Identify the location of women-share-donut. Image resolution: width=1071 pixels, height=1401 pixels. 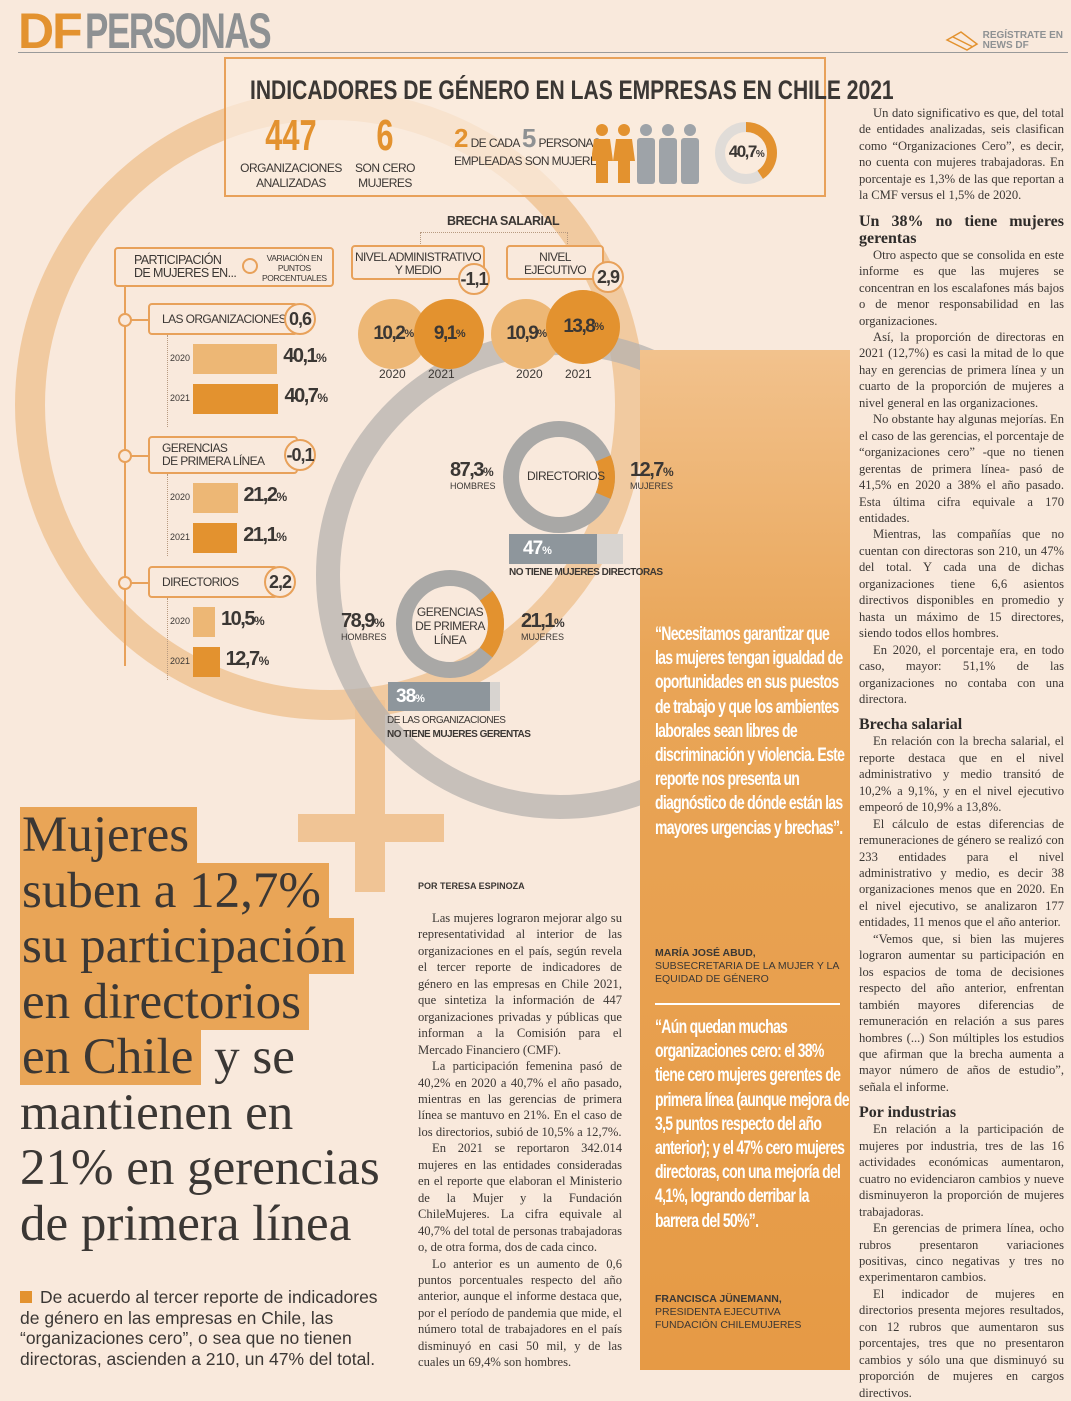
(746, 153).